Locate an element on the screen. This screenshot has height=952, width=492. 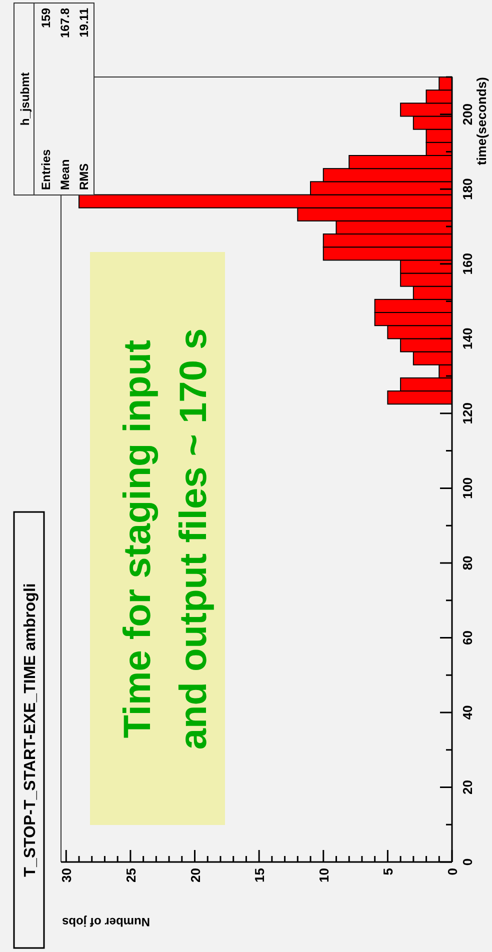
y-tick-label: 60 is located at coordinates (467, 637).